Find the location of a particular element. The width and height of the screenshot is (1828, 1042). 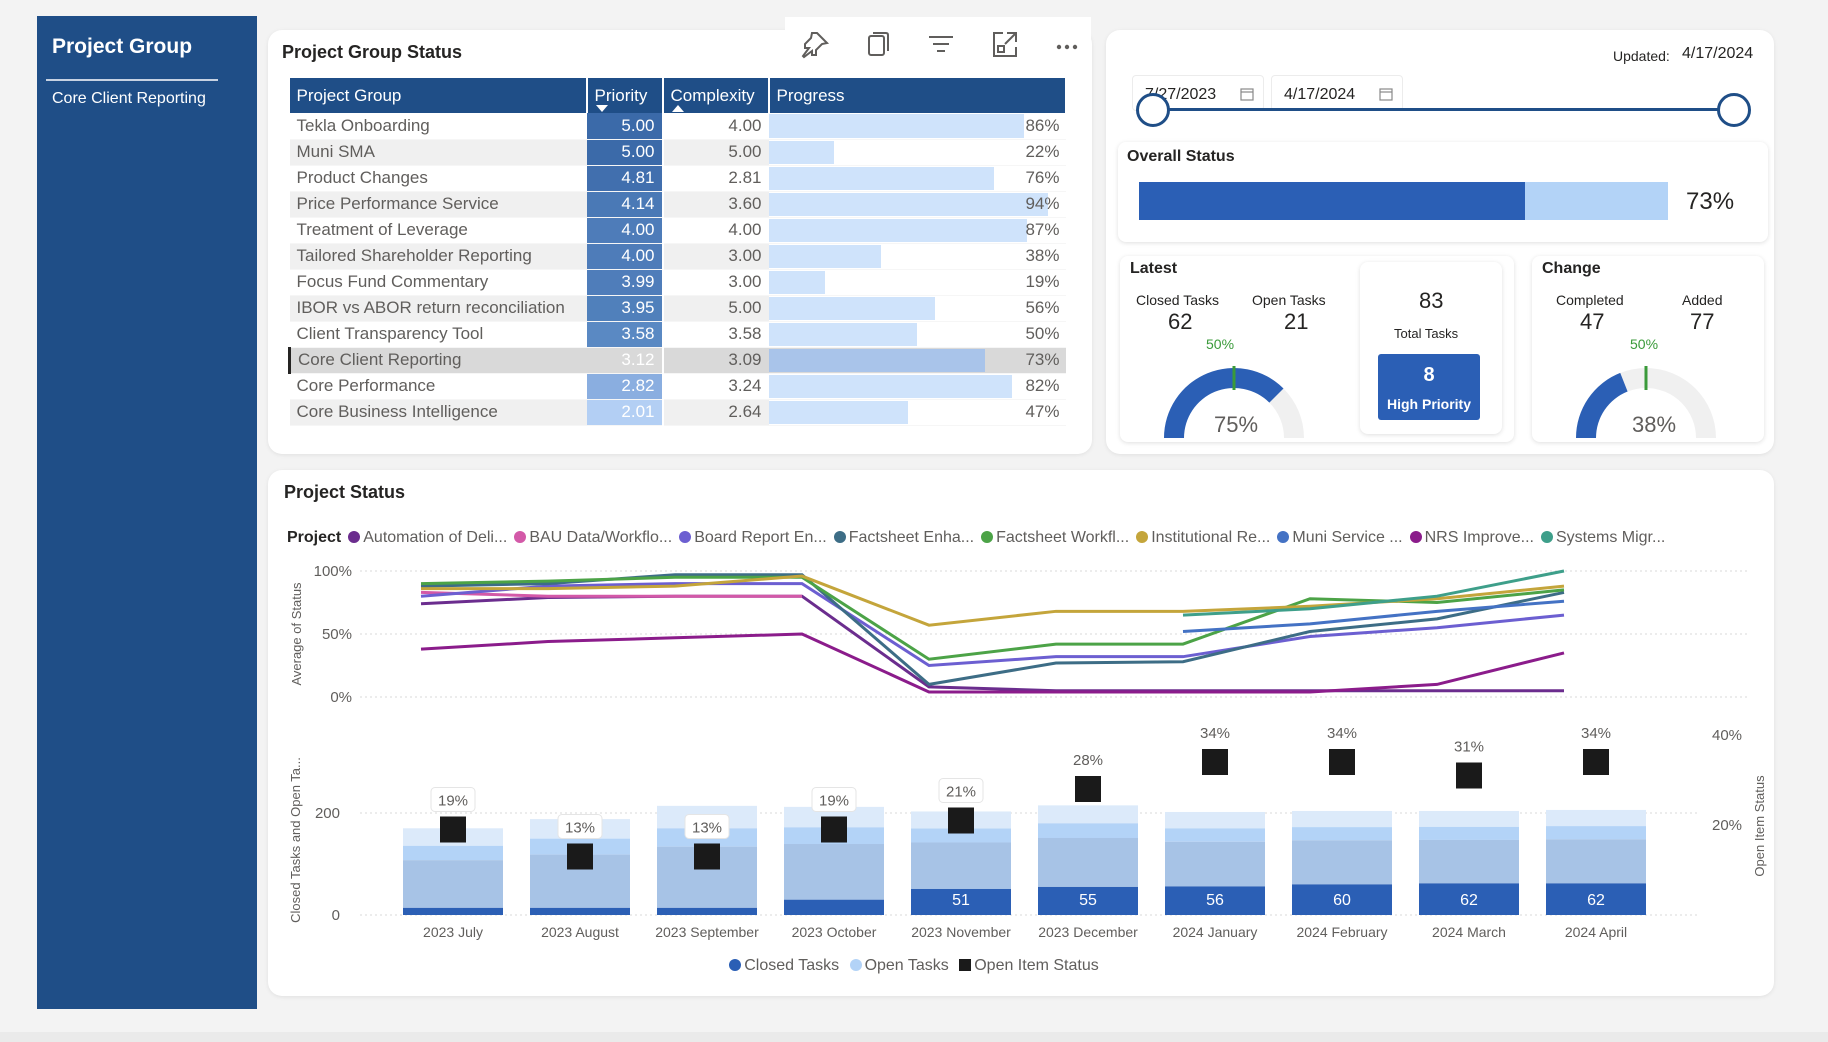

table-row: Product Changes 4.81 2.81 76% is located at coordinates (677, 178).